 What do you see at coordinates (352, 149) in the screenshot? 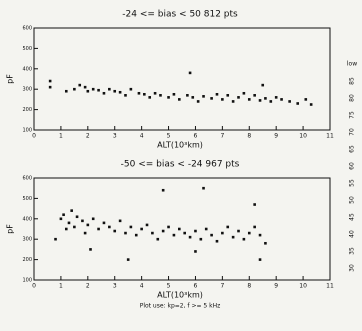
I see `margin-label: 65` at bounding box center [352, 149].